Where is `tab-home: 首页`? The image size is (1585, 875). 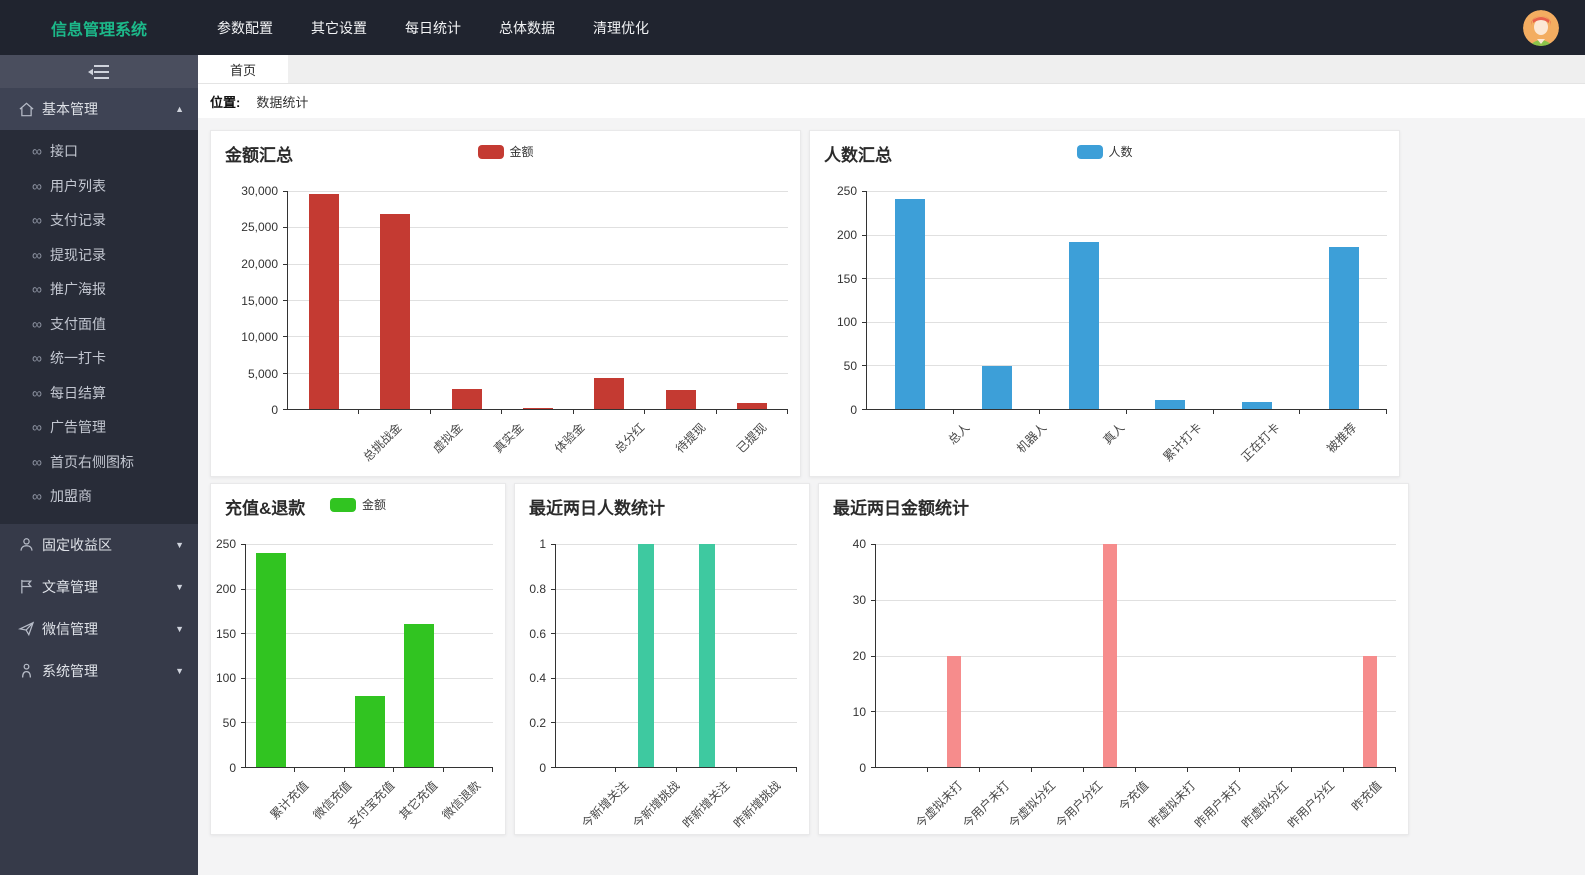
tab-home: 首页 is located at coordinates (243, 69).